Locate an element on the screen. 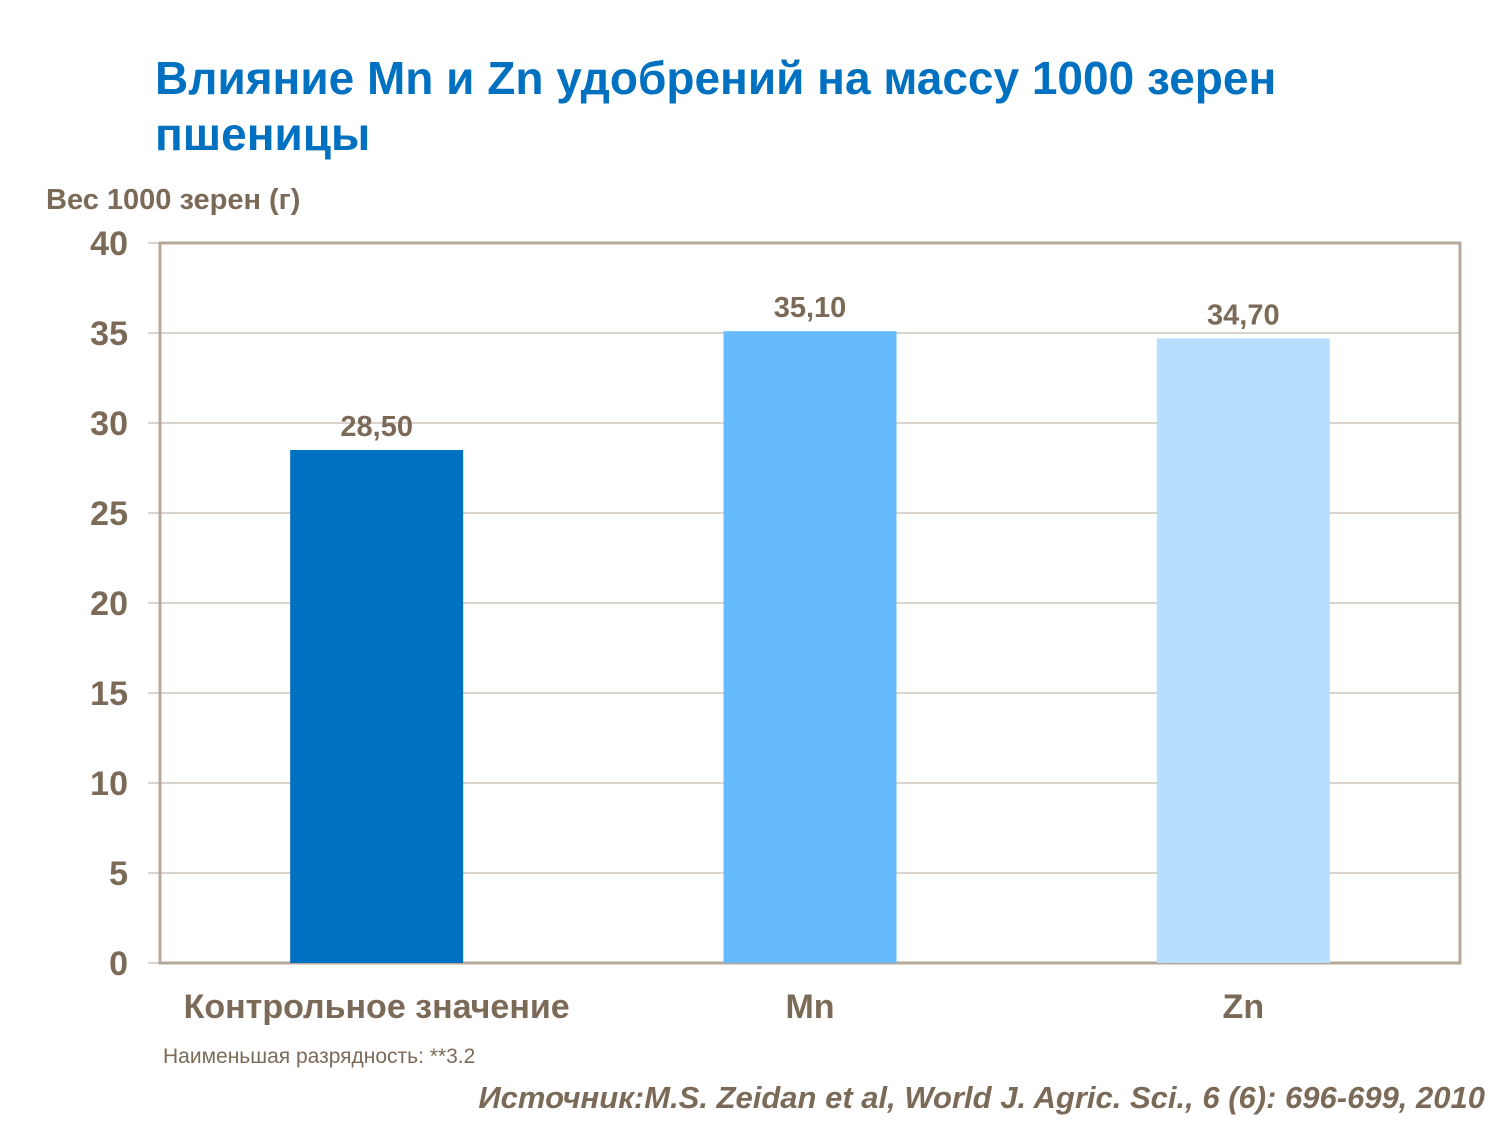 The height and width of the screenshot is (1125, 1501). y-tick-label: 35 is located at coordinates (109, 334).